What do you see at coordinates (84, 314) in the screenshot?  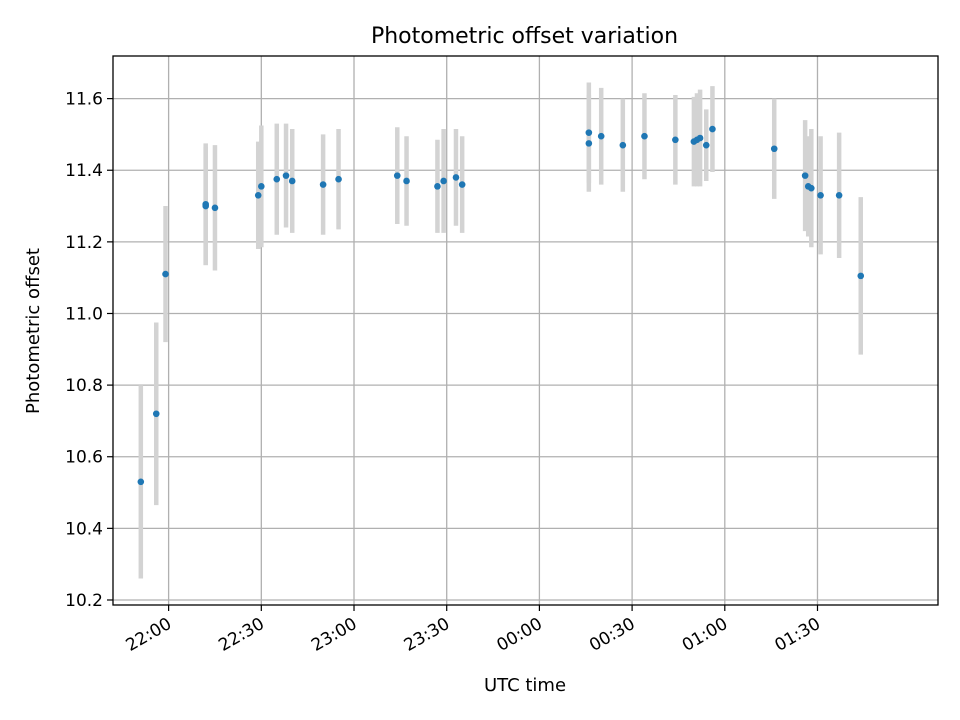 I see `y-tick-label: 11.0` at bounding box center [84, 314].